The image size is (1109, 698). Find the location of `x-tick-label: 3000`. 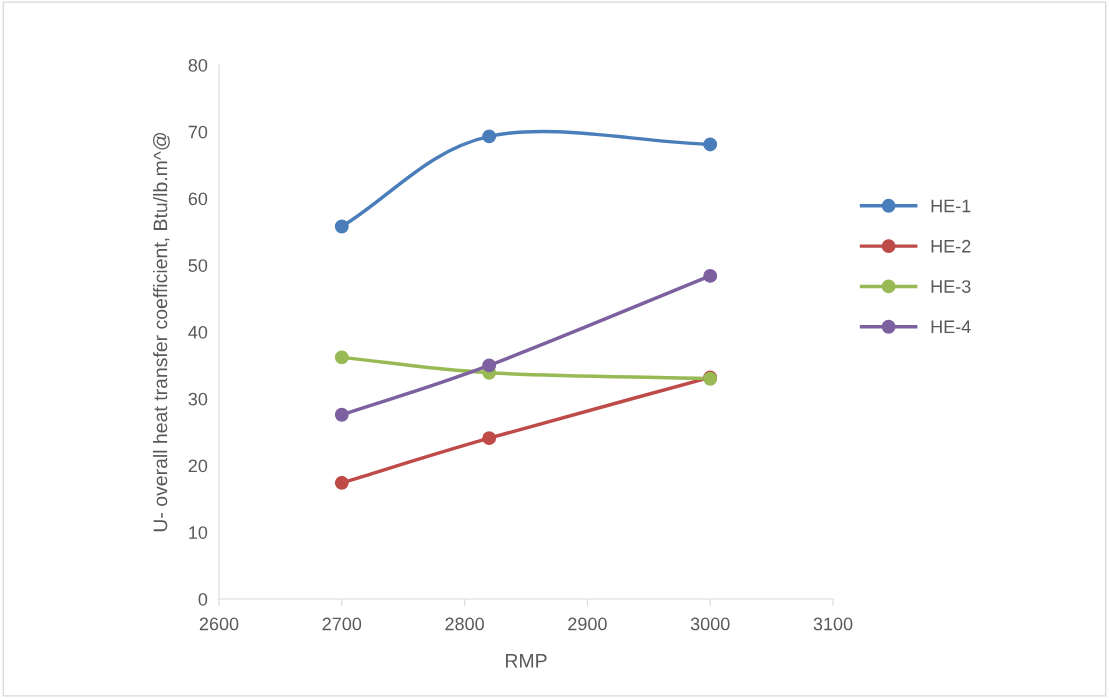

x-tick-label: 3000 is located at coordinates (710, 624).